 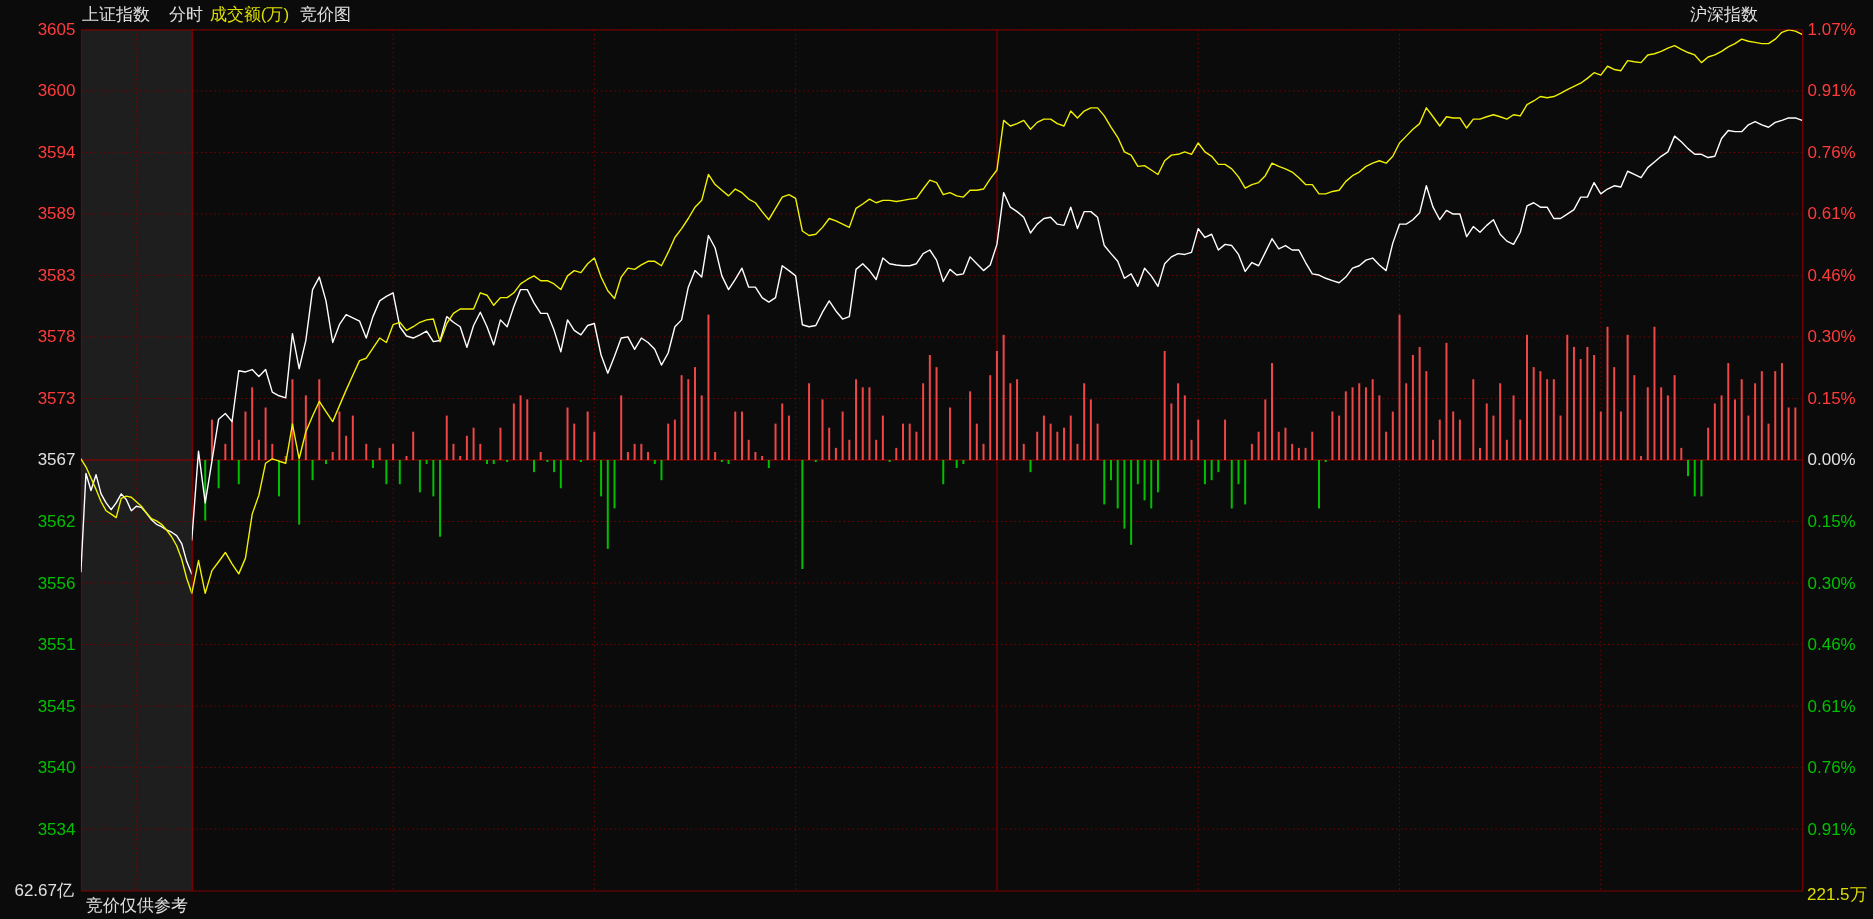 I want to click on y-tick-label: 3594, so click(x=56, y=152).